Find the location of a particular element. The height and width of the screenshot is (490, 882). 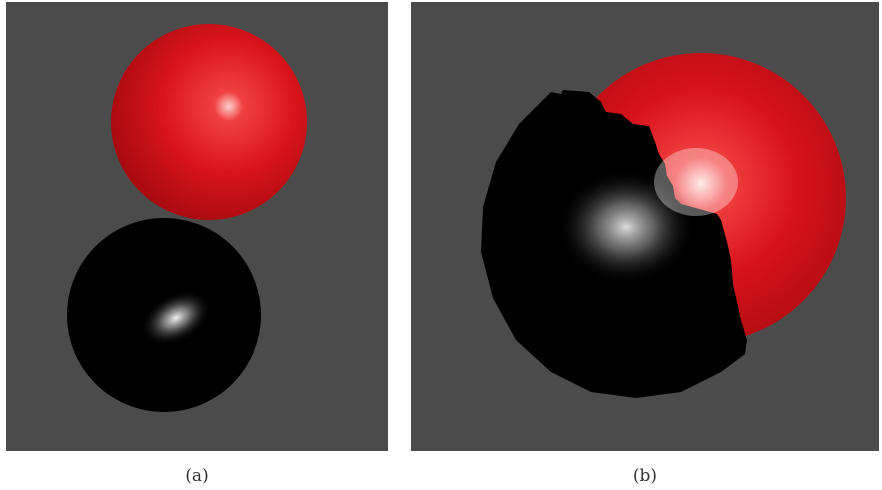

caption-a: (a) is located at coordinates (197, 476).